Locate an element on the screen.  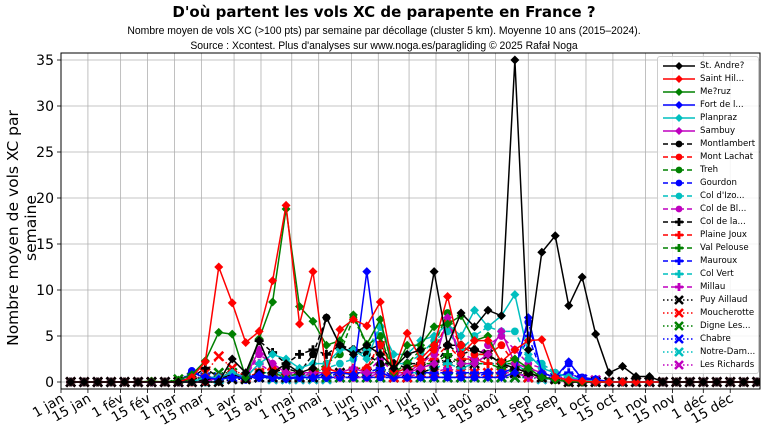
legend-item: Plaine Joux is located at coordinates (709, 235).